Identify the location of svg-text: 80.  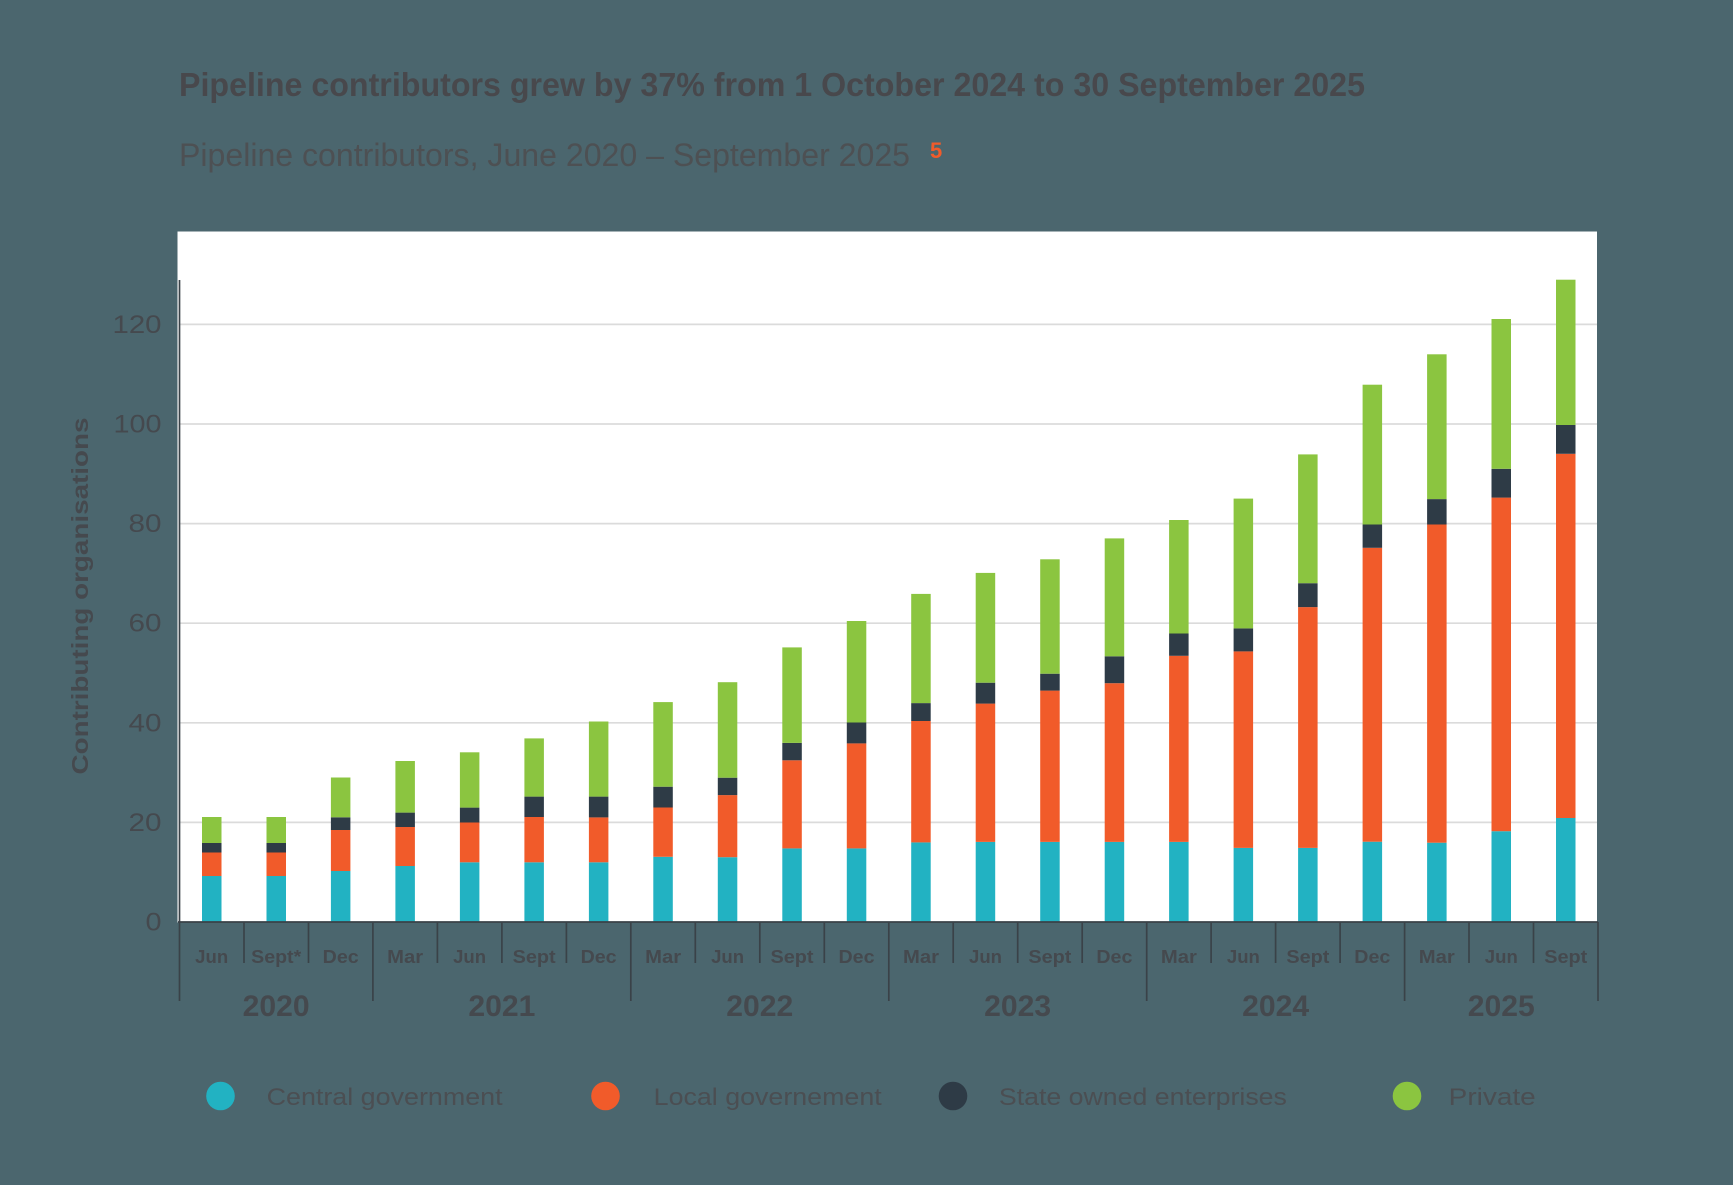
(145, 524).